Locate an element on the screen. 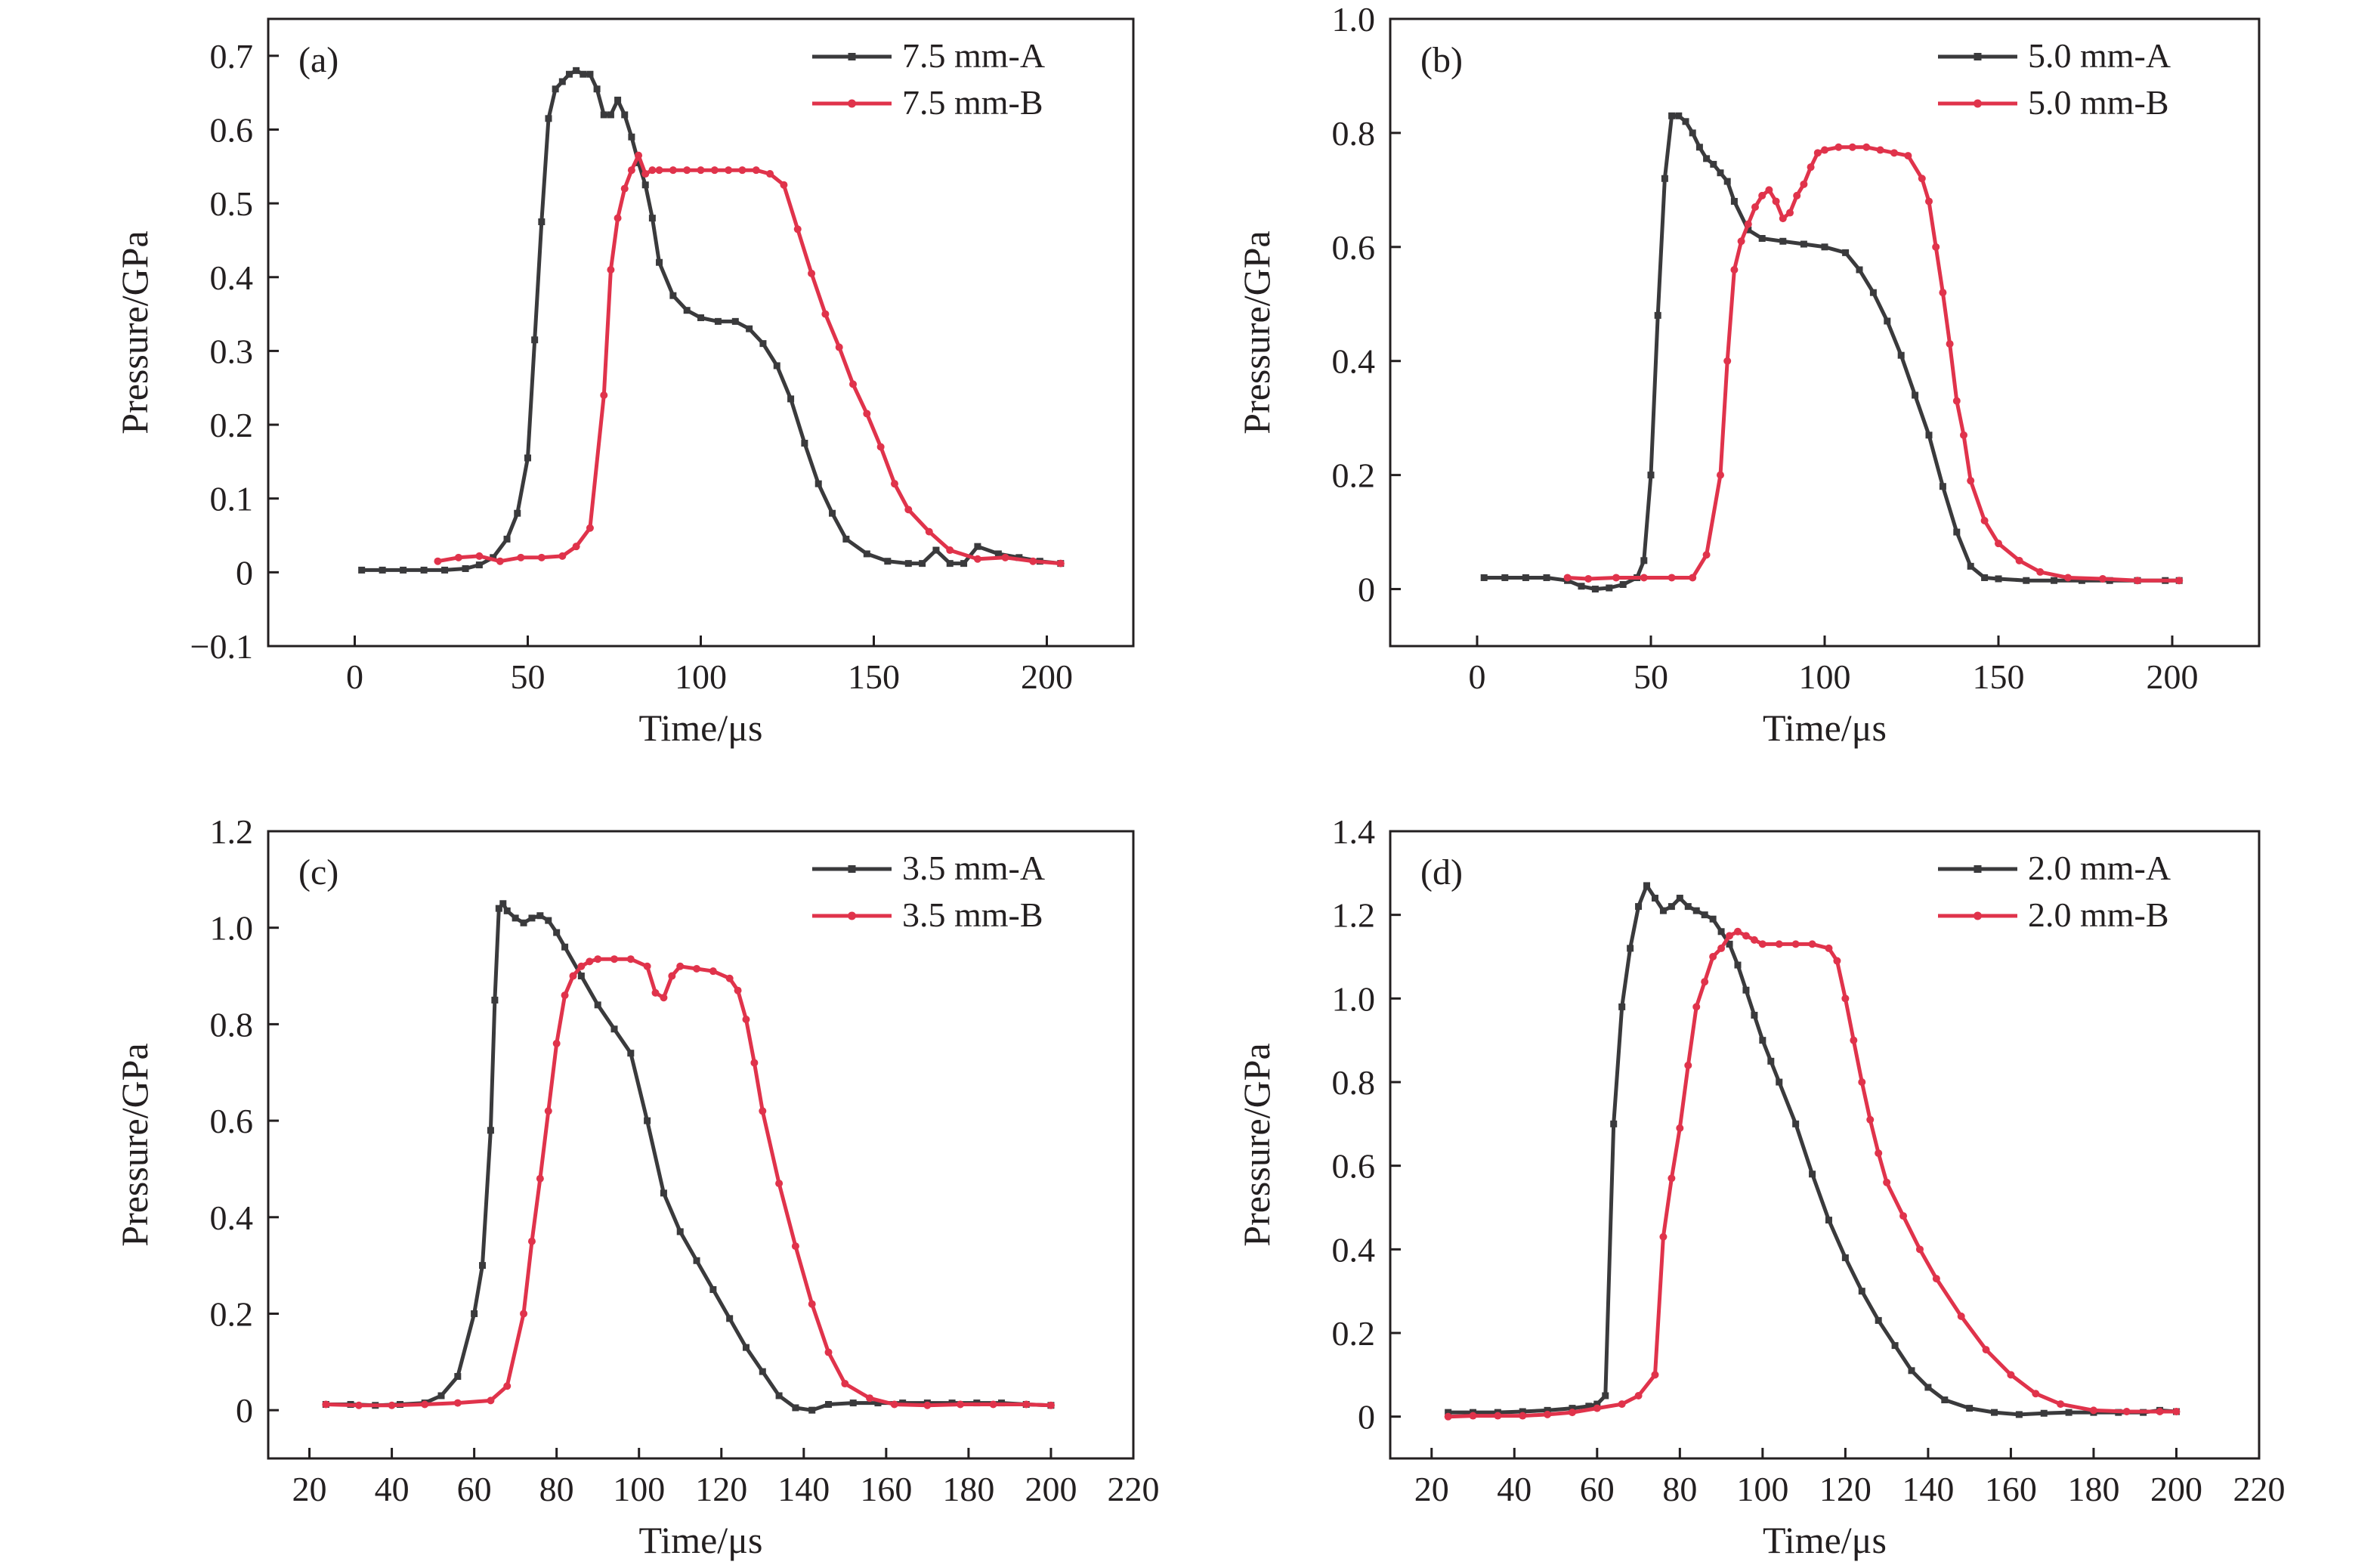 The height and width of the screenshot is (1568, 2380). y-tick-label: 0.5 is located at coordinates (232, 203).